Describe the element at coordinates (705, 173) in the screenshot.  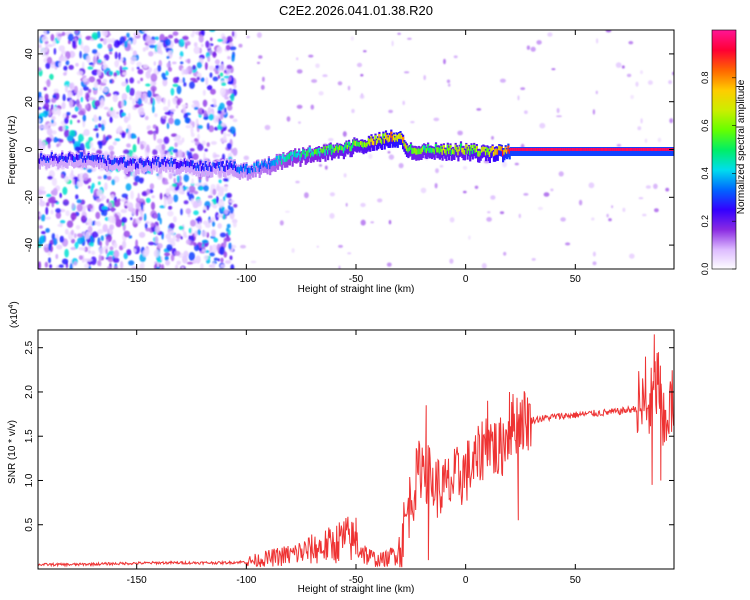
I see `colorbar-tick-label: 0.4` at that location.